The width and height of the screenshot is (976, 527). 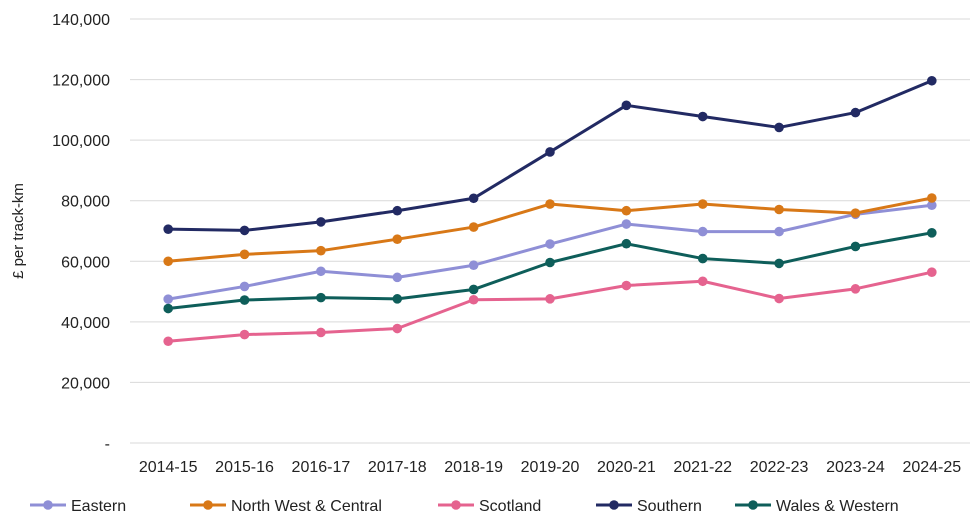 What do you see at coordinates (18, 231) in the screenshot?
I see `y-axis-label: £ per track-km` at bounding box center [18, 231].